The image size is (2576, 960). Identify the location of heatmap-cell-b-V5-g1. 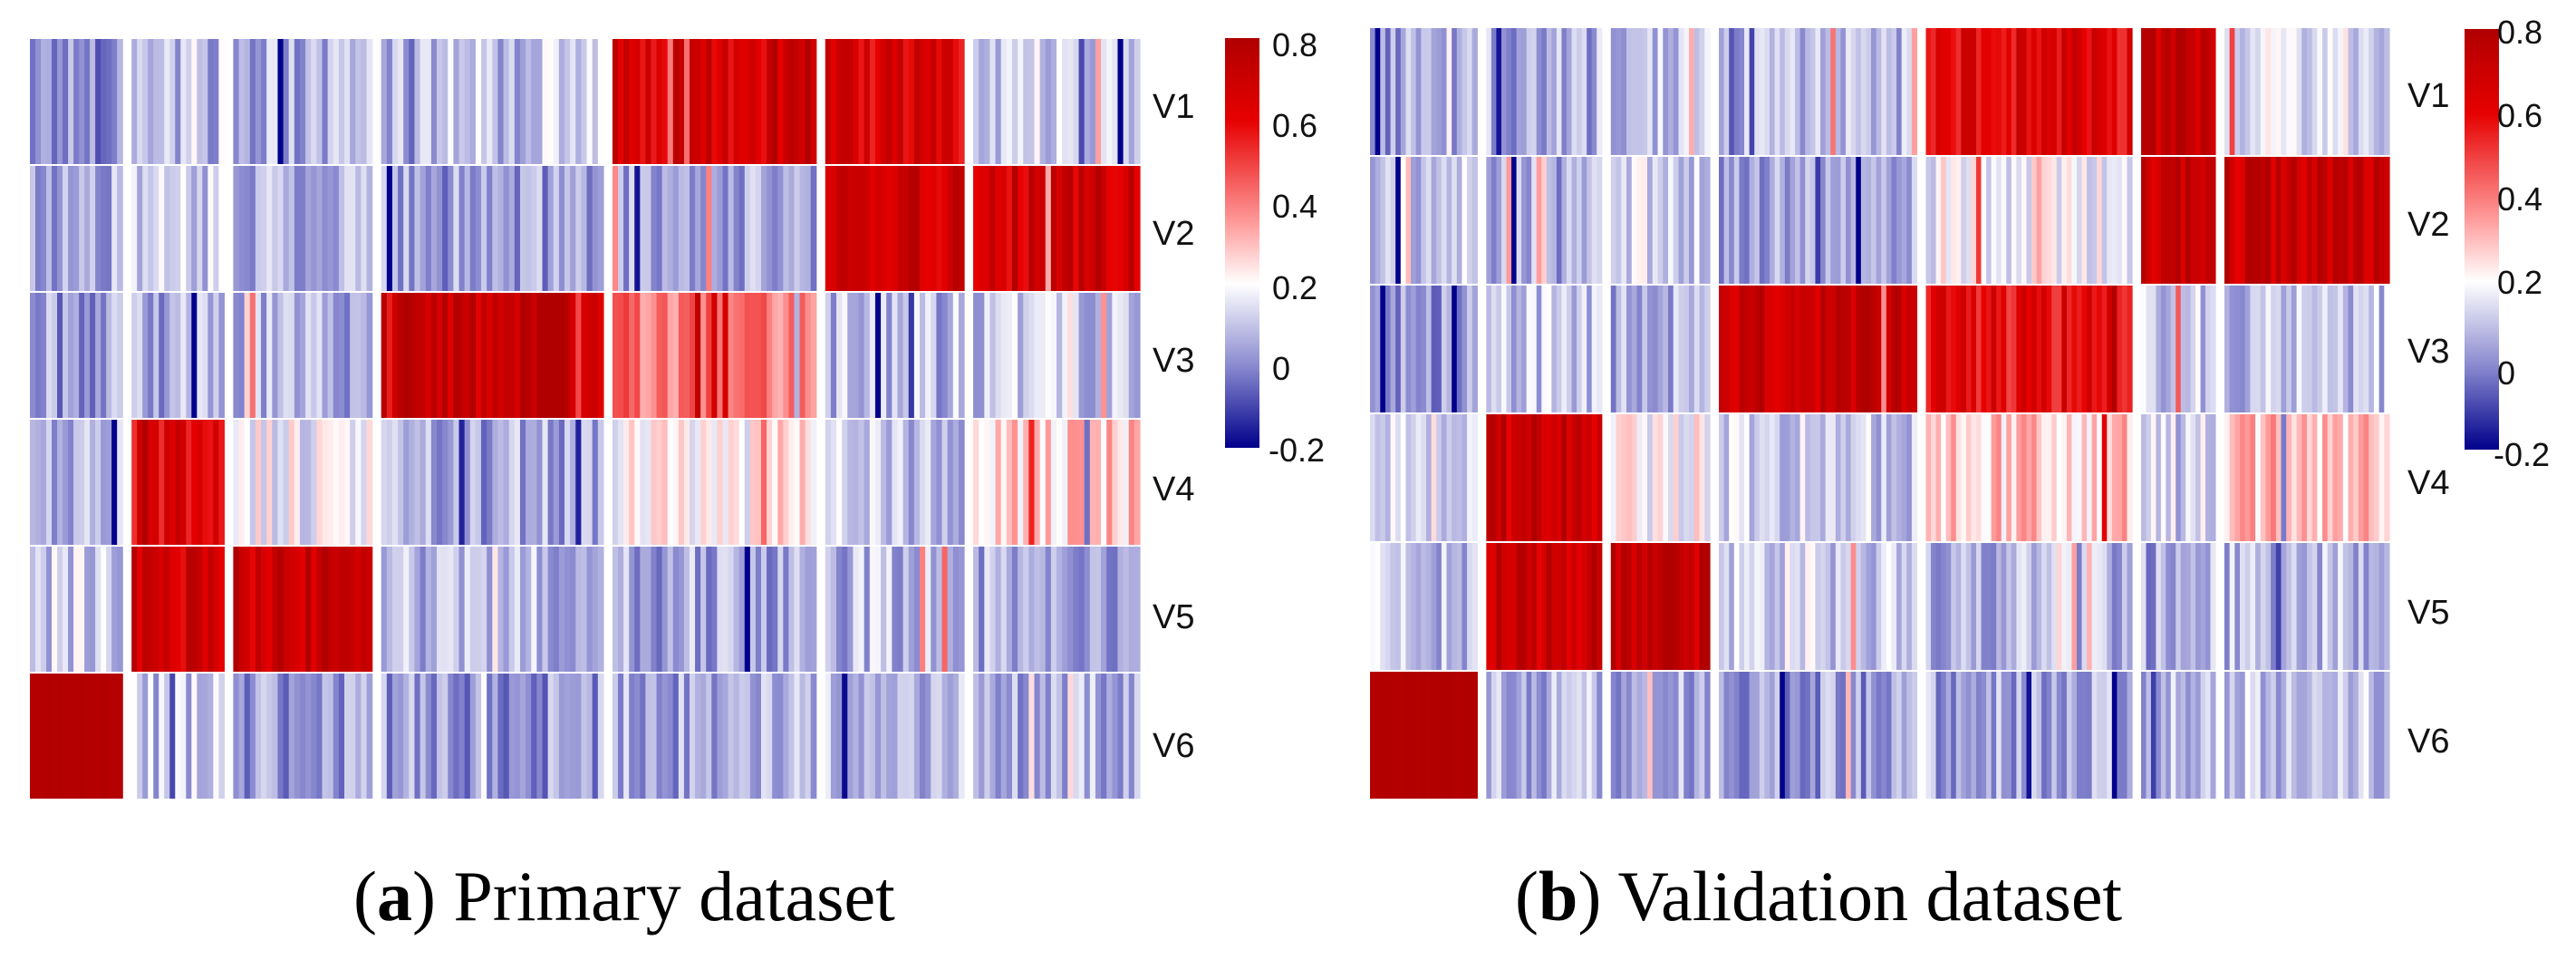
(1378, 606).